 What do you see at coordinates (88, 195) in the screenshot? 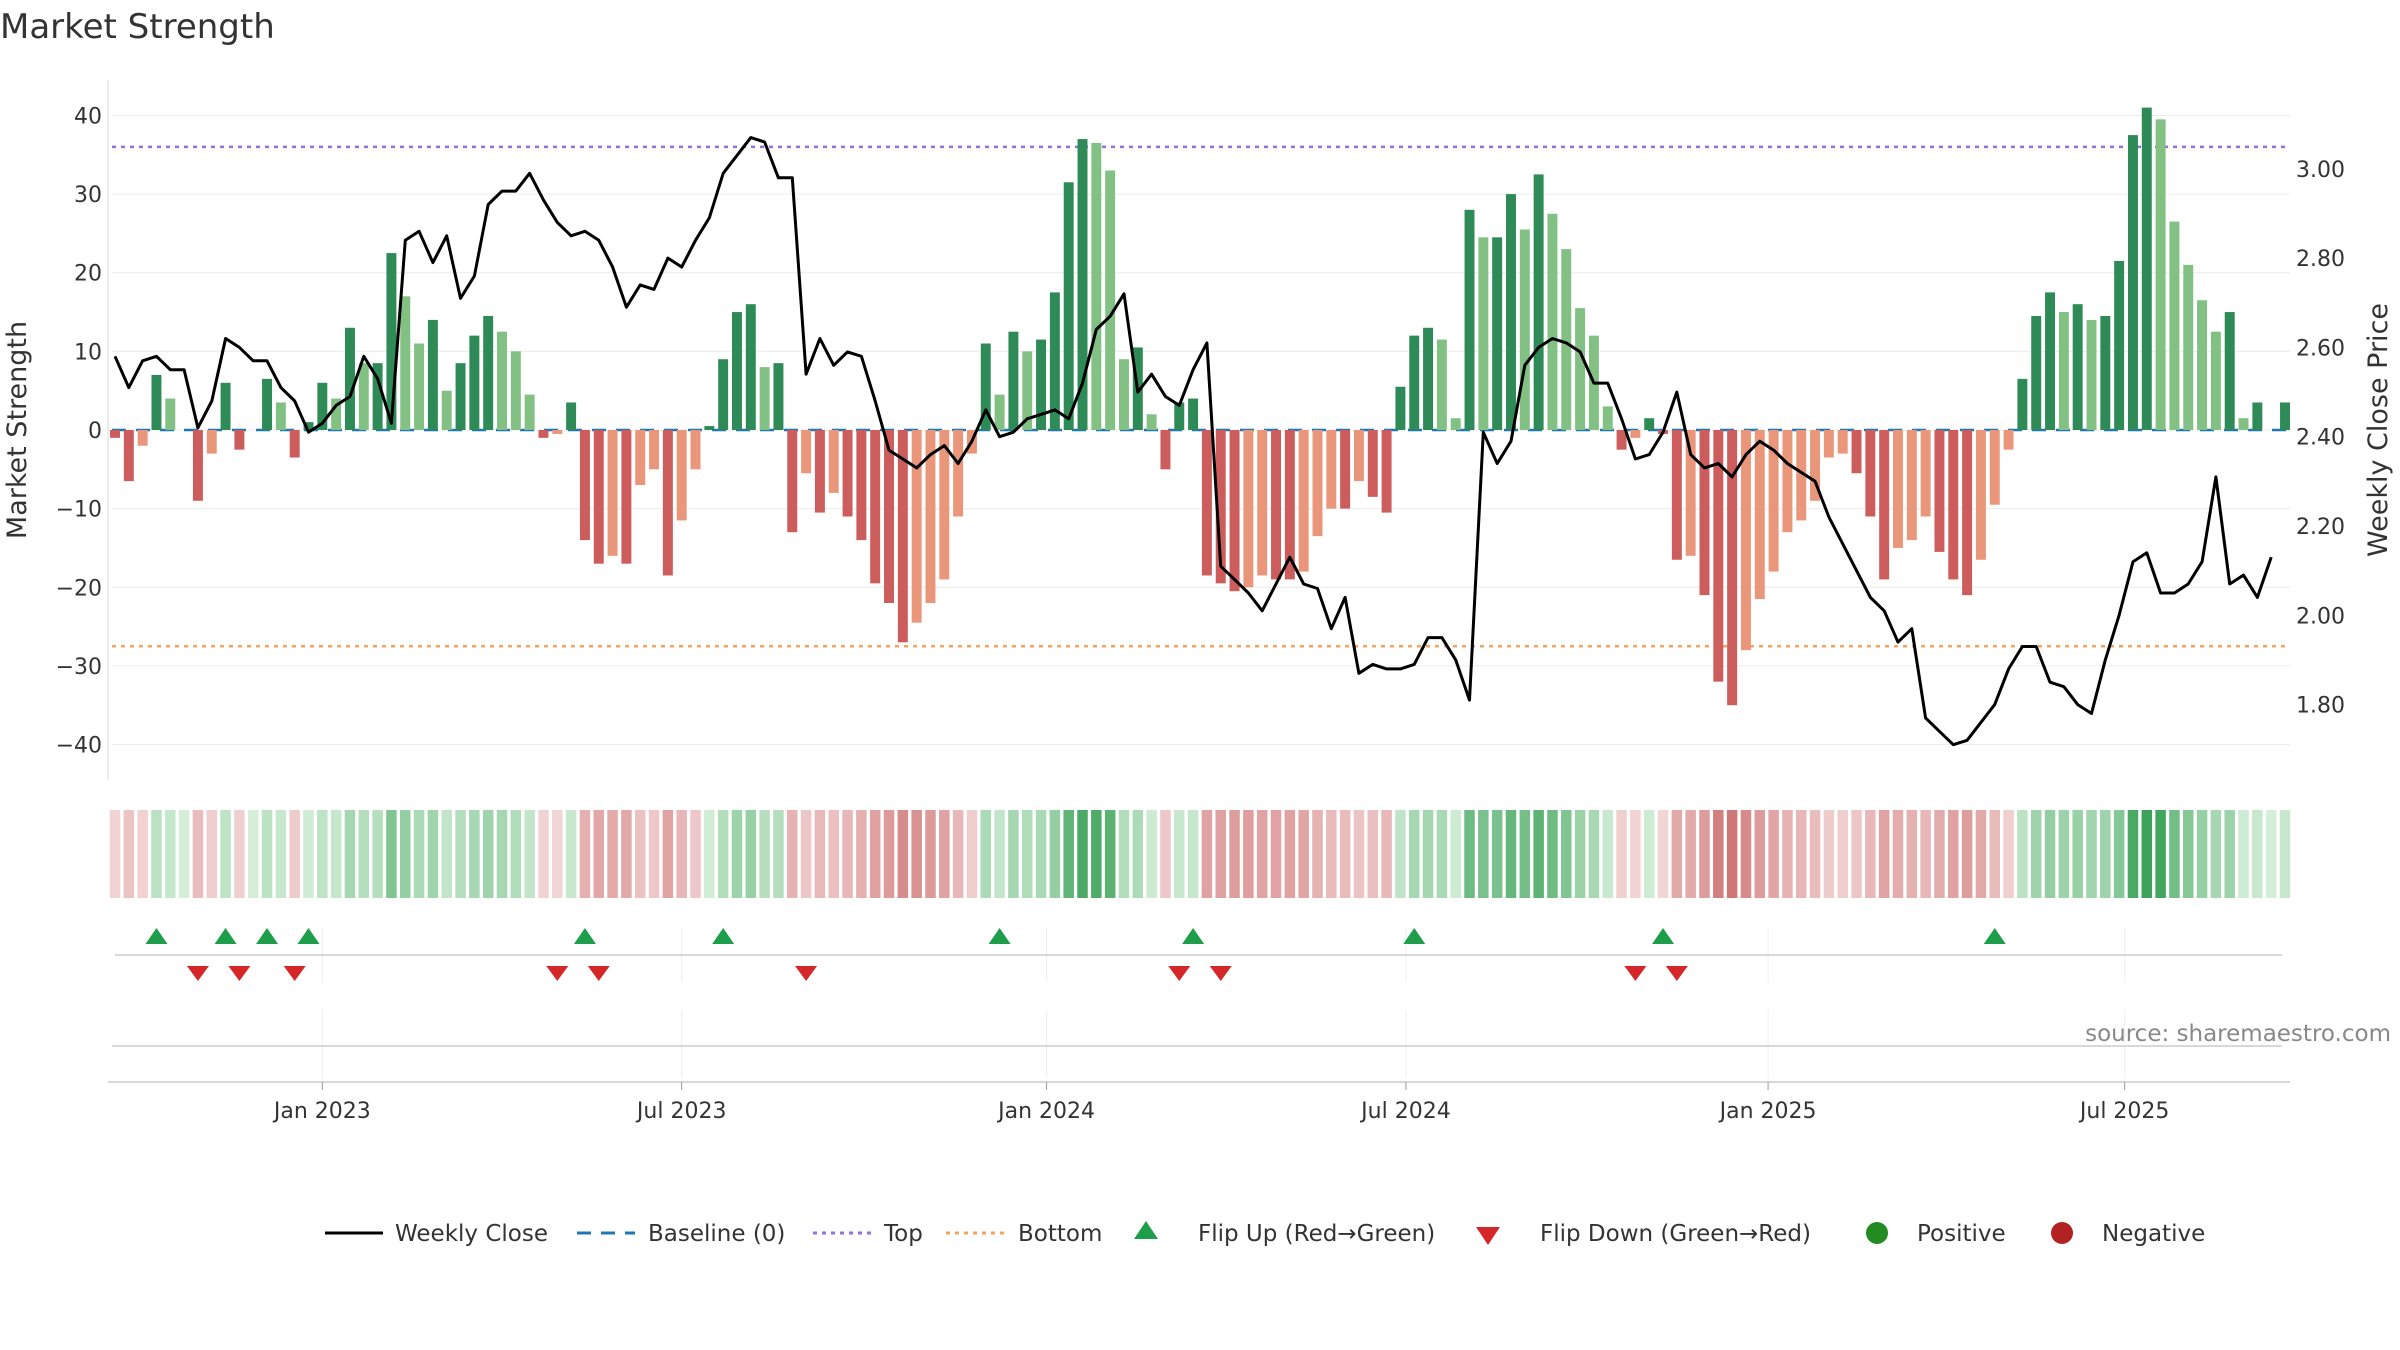
I see `y-tick-label: 30` at bounding box center [88, 195].